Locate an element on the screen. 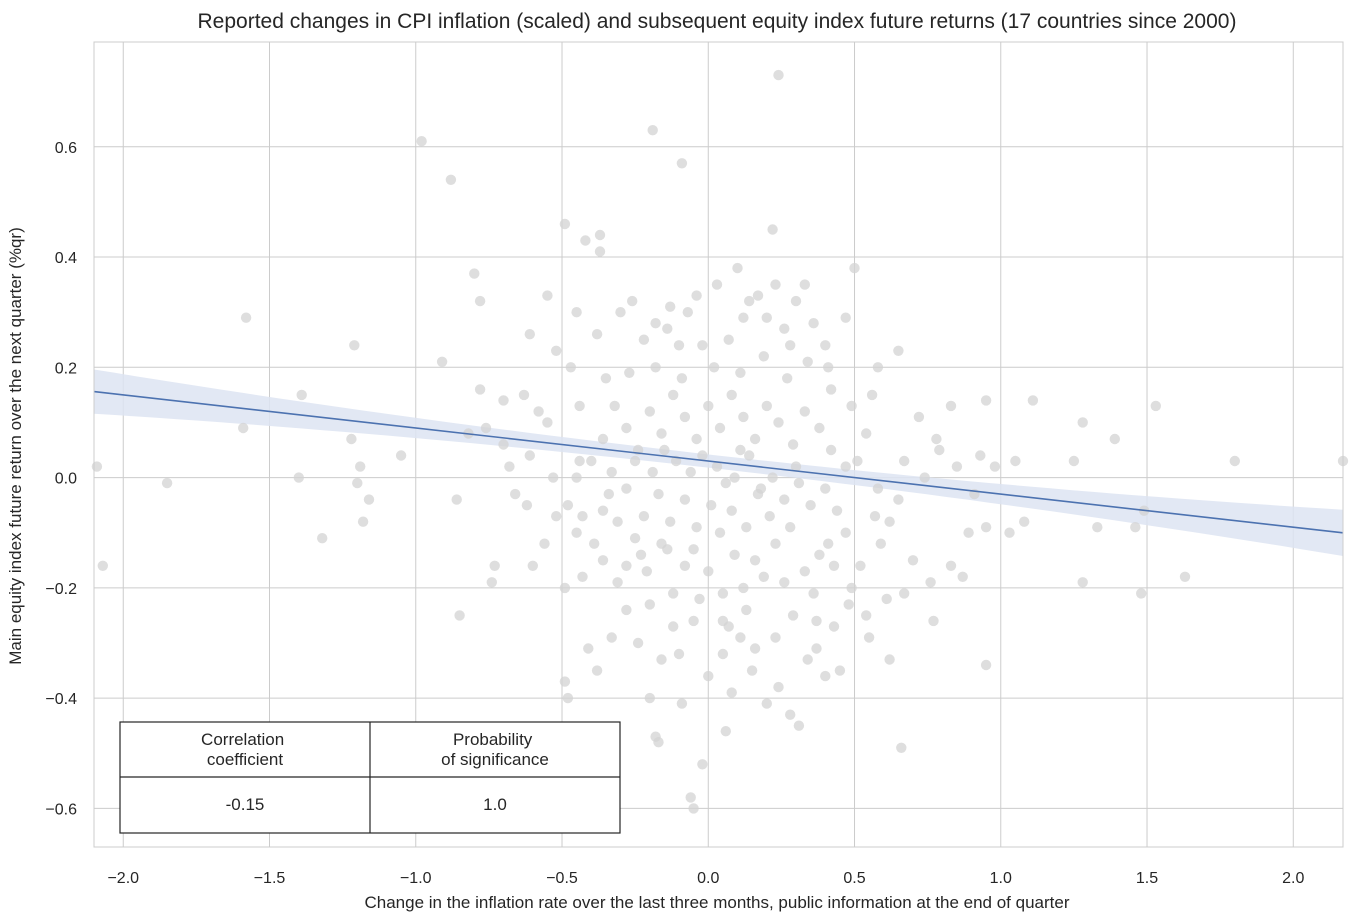  x-axis-ticks: −2.0 −1.5 −1.0 −0.5 0.0 0.5 1.0 1.5 2.0 is located at coordinates (705, 878).